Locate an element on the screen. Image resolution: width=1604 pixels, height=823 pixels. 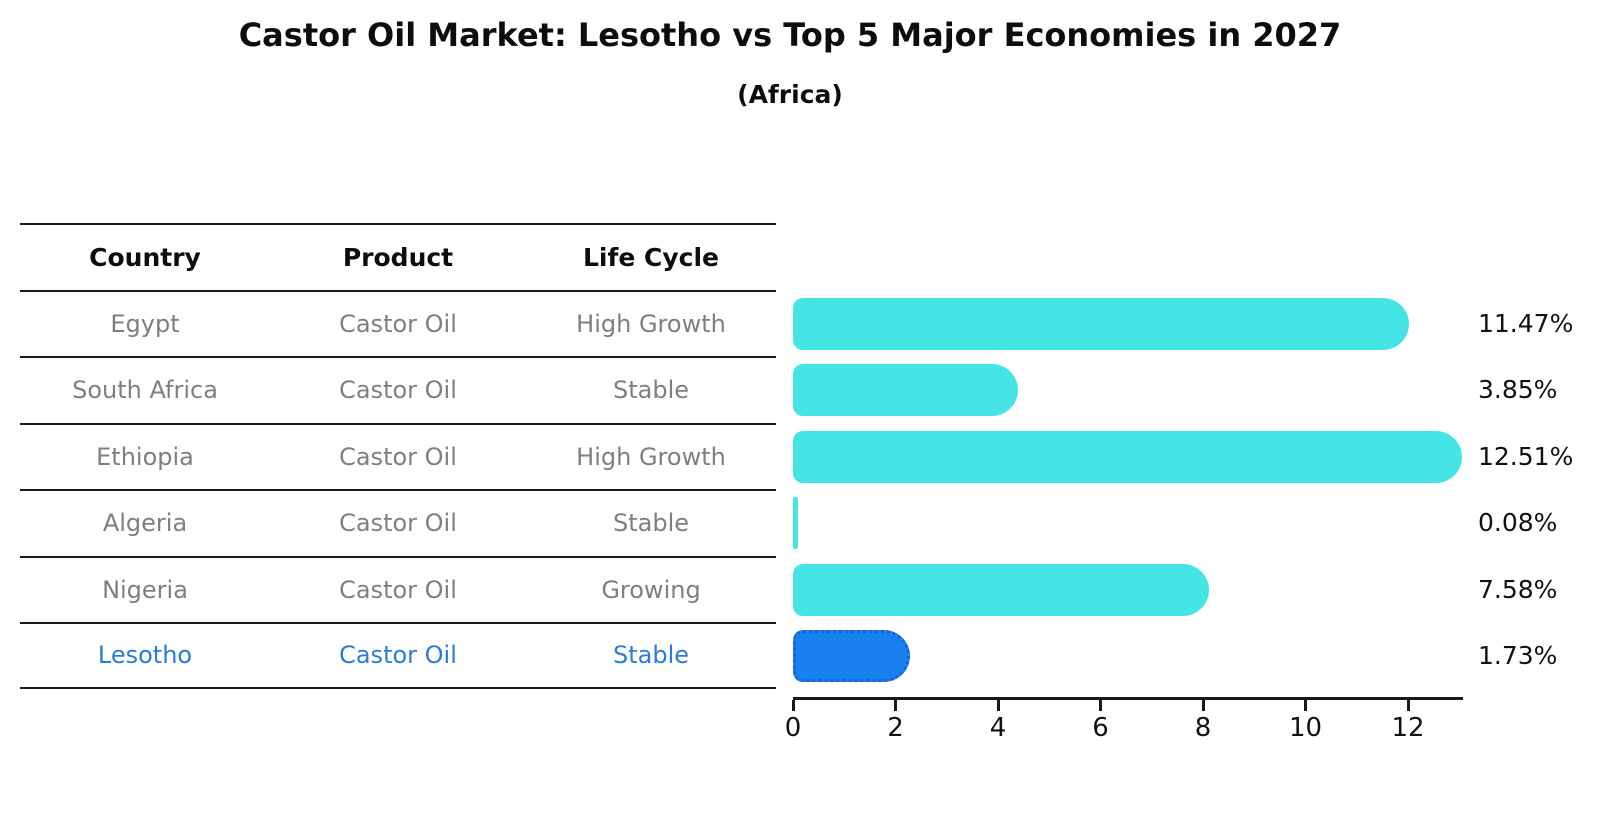
column-header-product: Product is located at coordinates (398, 257).